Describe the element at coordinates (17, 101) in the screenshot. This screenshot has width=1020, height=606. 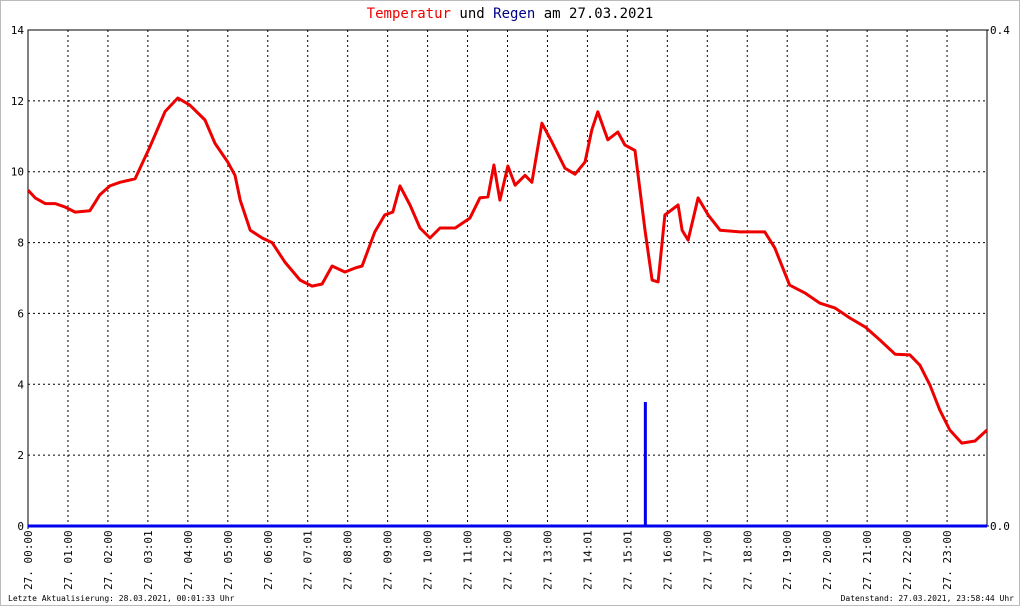
I see `y-tick-label: 12` at that location.